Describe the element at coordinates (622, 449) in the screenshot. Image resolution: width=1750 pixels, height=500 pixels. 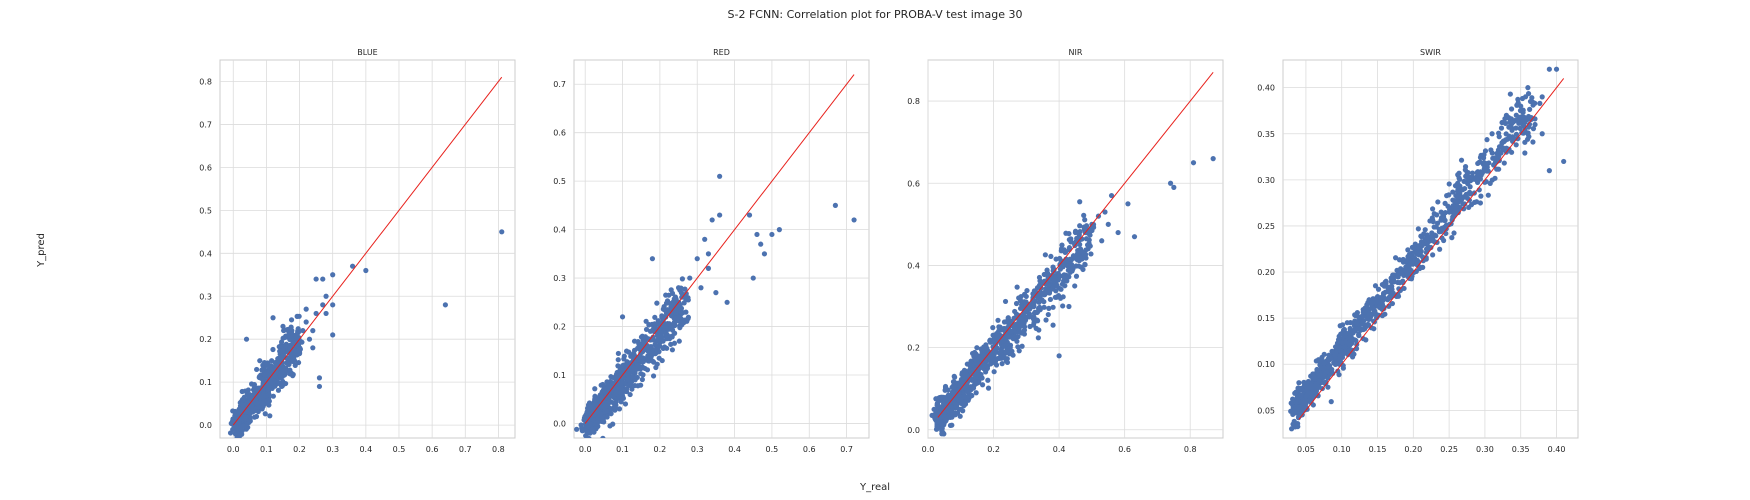
I see `x-tick-label: 0.1` at that location.